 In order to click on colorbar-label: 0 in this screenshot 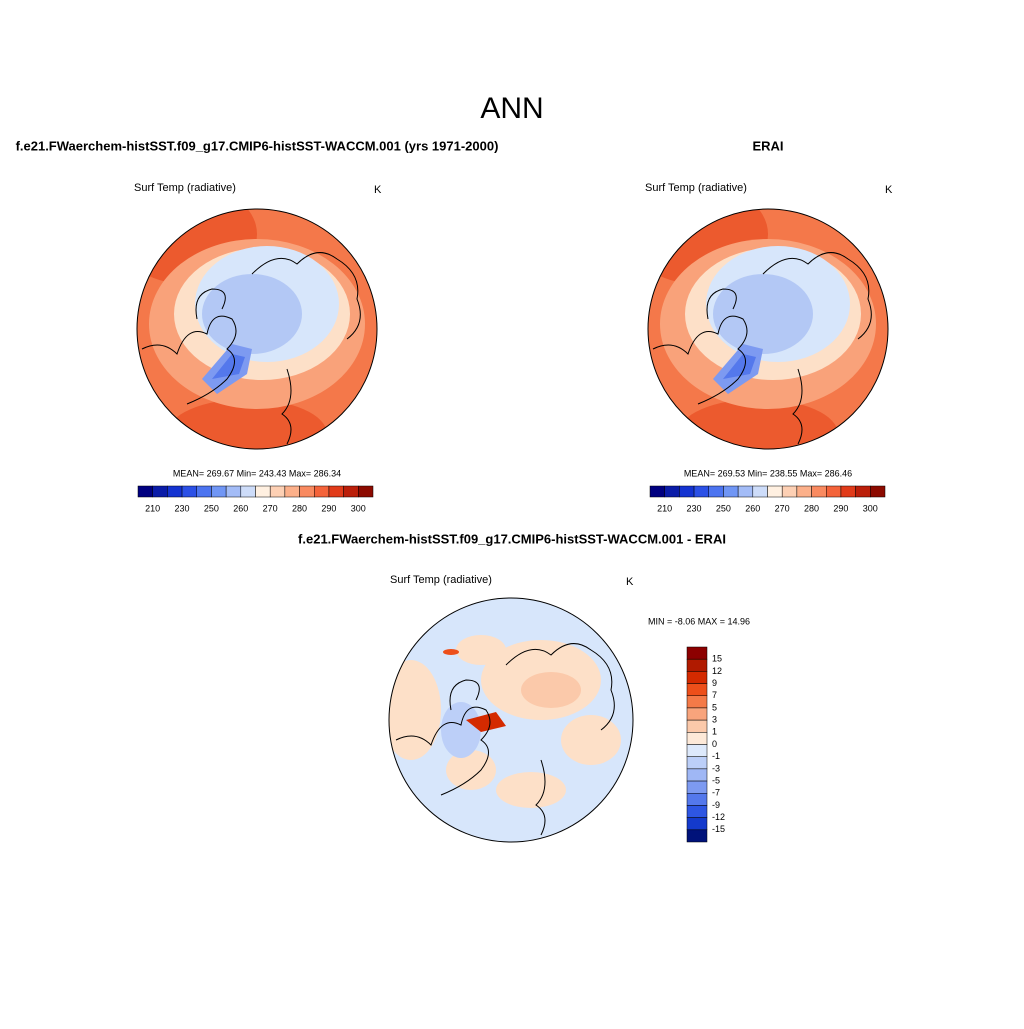, I will do `click(714, 744)`.